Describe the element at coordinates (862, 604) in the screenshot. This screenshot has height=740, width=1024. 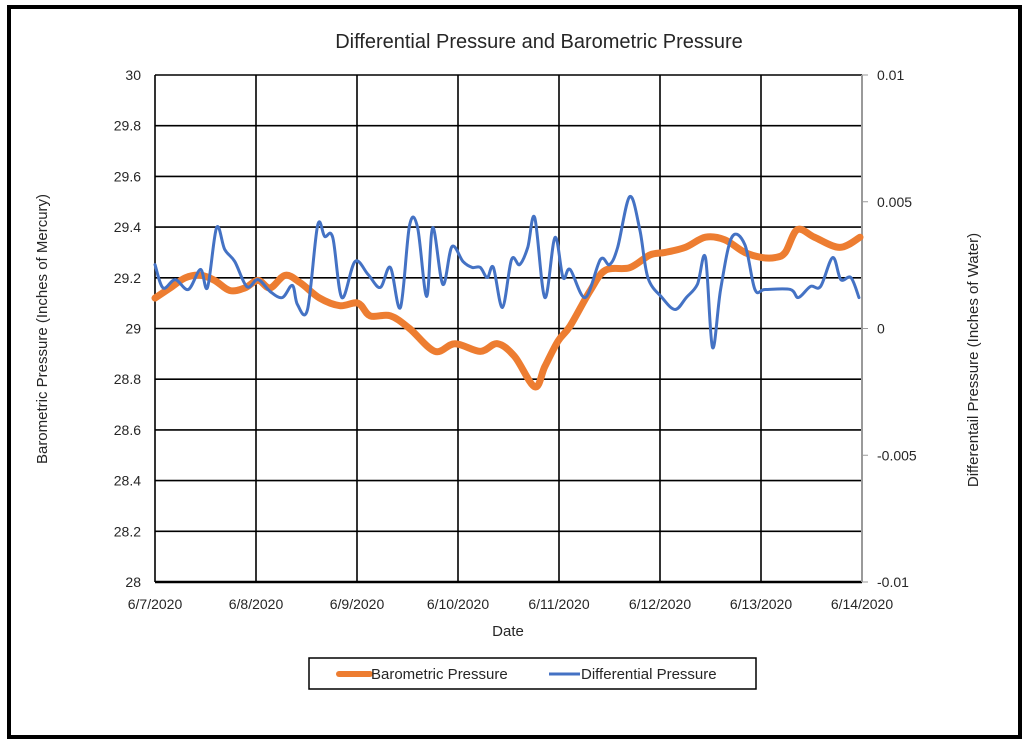
I see `x-tick-label: 6/14/2020` at that location.